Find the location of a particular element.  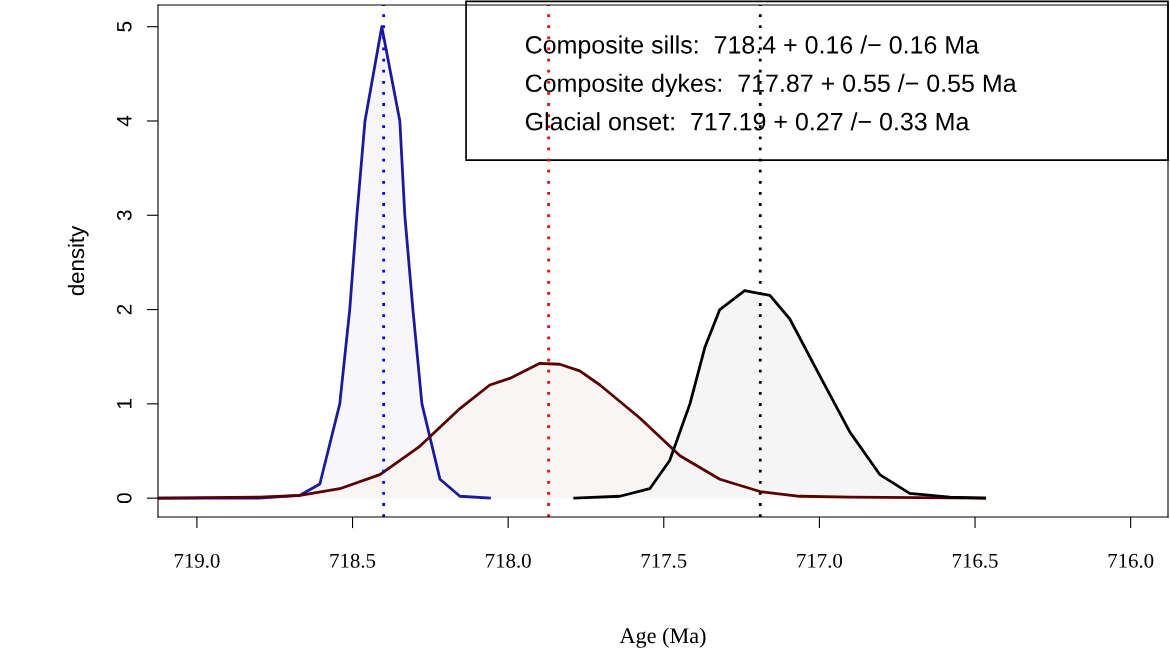

x-tick-label: 717.0 is located at coordinates (820, 560).